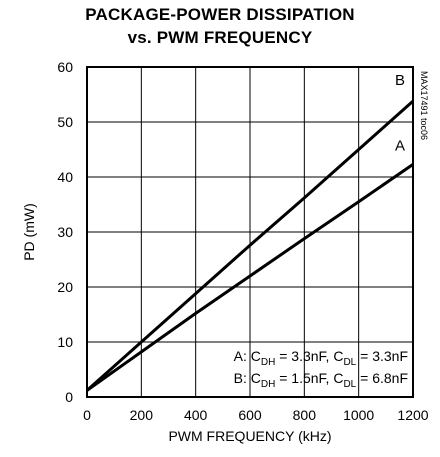 This screenshot has width=440, height=457. I want to click on chart-title-line-2: vs. PWM FREQUENCY, so click(220, 37).